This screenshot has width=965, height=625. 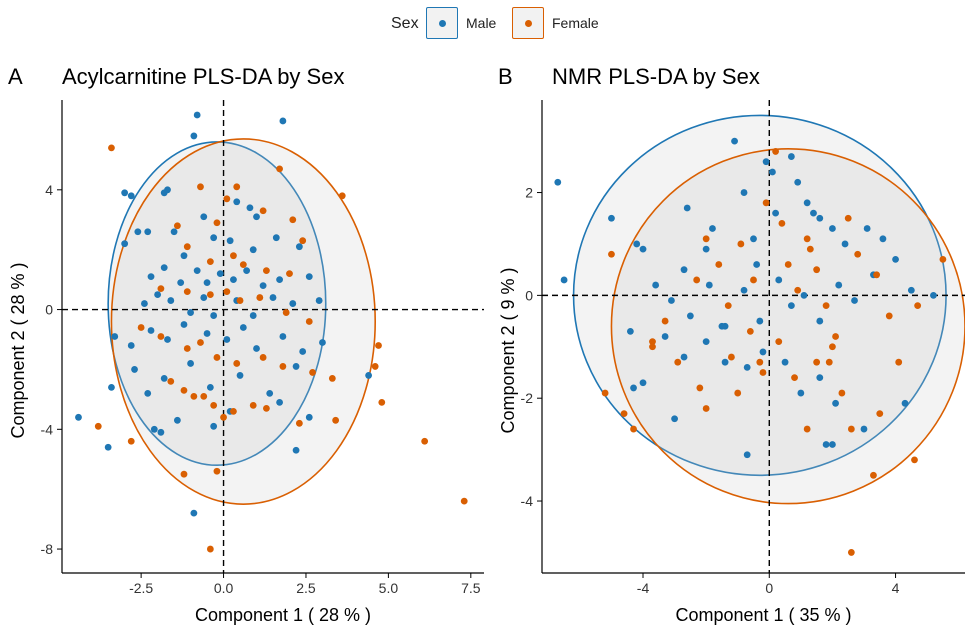 What do you see at coordinates (18, 350) in the screenshot?
I see `y-axis-label: Component 2 ( 28 % )` at bounding box center [18, 350].